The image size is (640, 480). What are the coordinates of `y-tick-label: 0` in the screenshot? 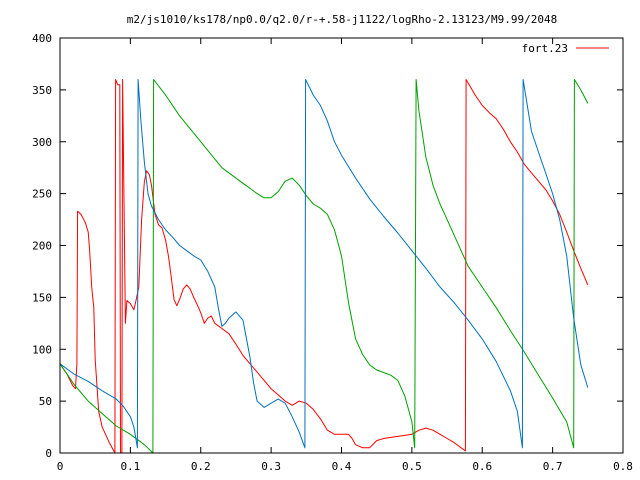 It's located at (48, 453).